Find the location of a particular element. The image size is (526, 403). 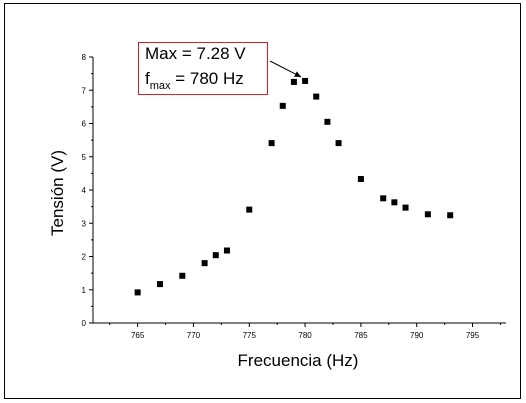

x-tick-label: 775 is located at coordinates (250, 335).